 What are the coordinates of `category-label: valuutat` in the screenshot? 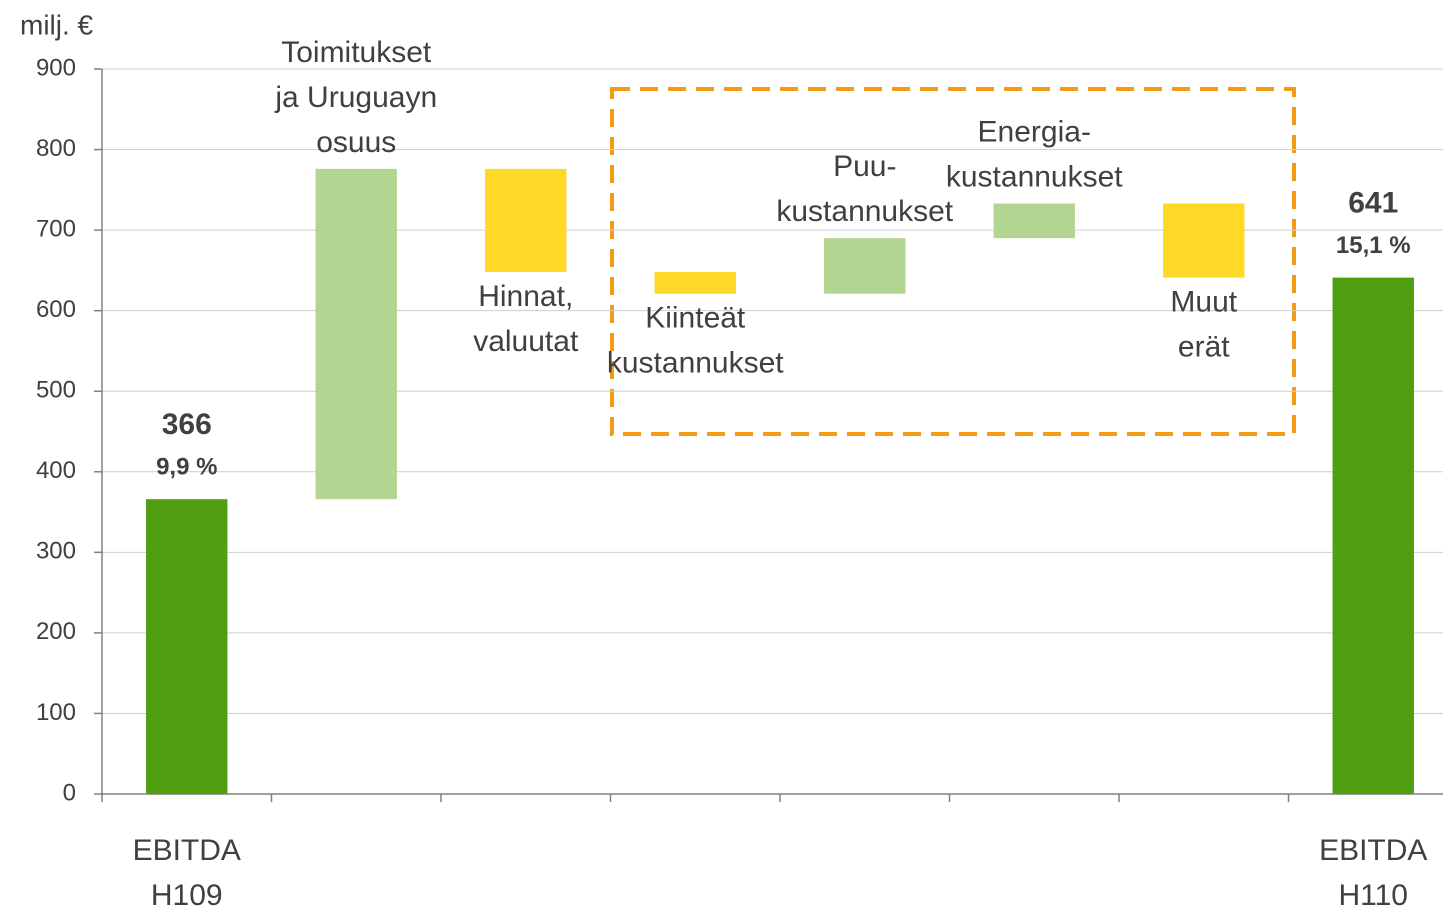 It's located at (526, 341).